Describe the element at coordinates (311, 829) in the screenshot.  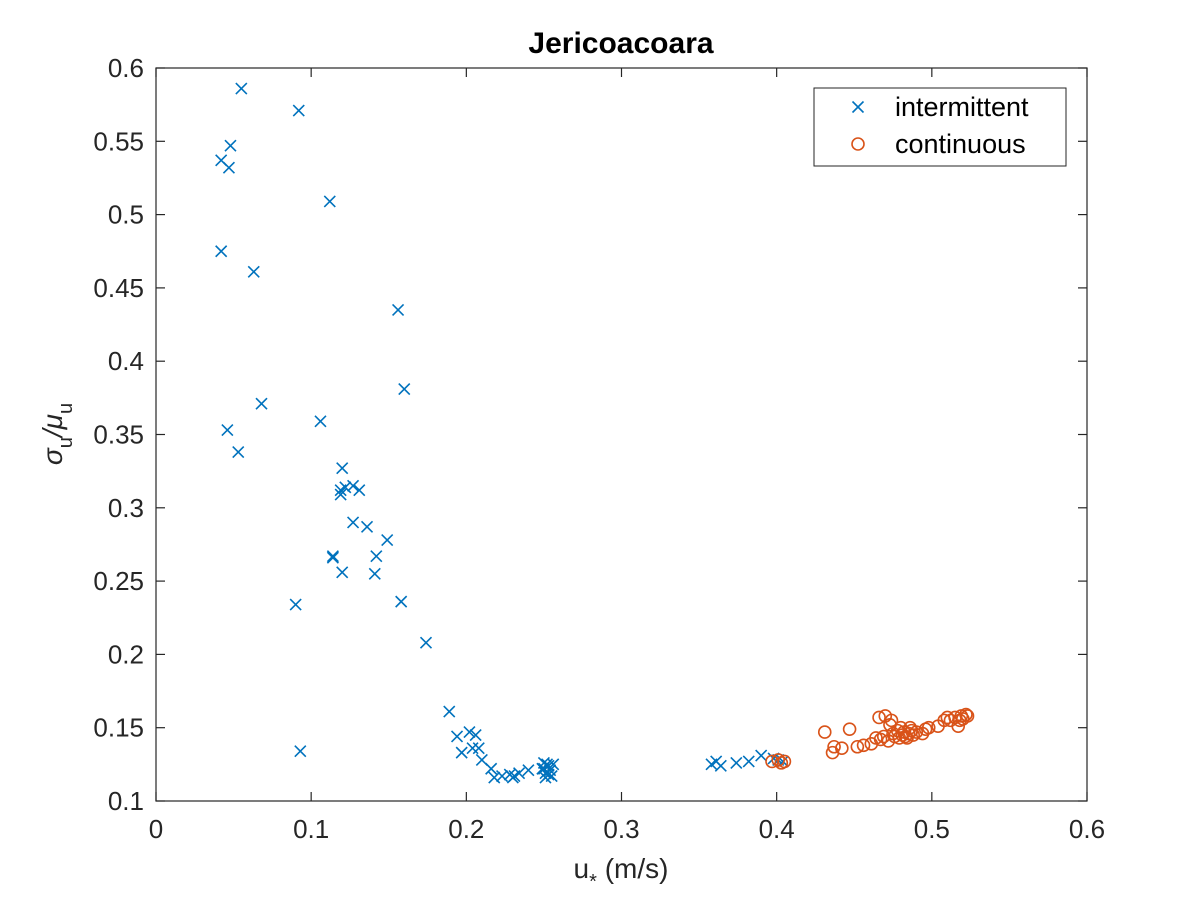
I see `x-tick-label: 0.1` at that location.